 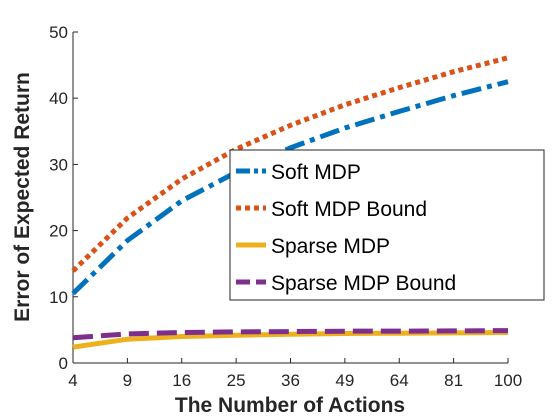 I want to click on legend-label: Sparse MDP Bound, so click(x=363, y=283).